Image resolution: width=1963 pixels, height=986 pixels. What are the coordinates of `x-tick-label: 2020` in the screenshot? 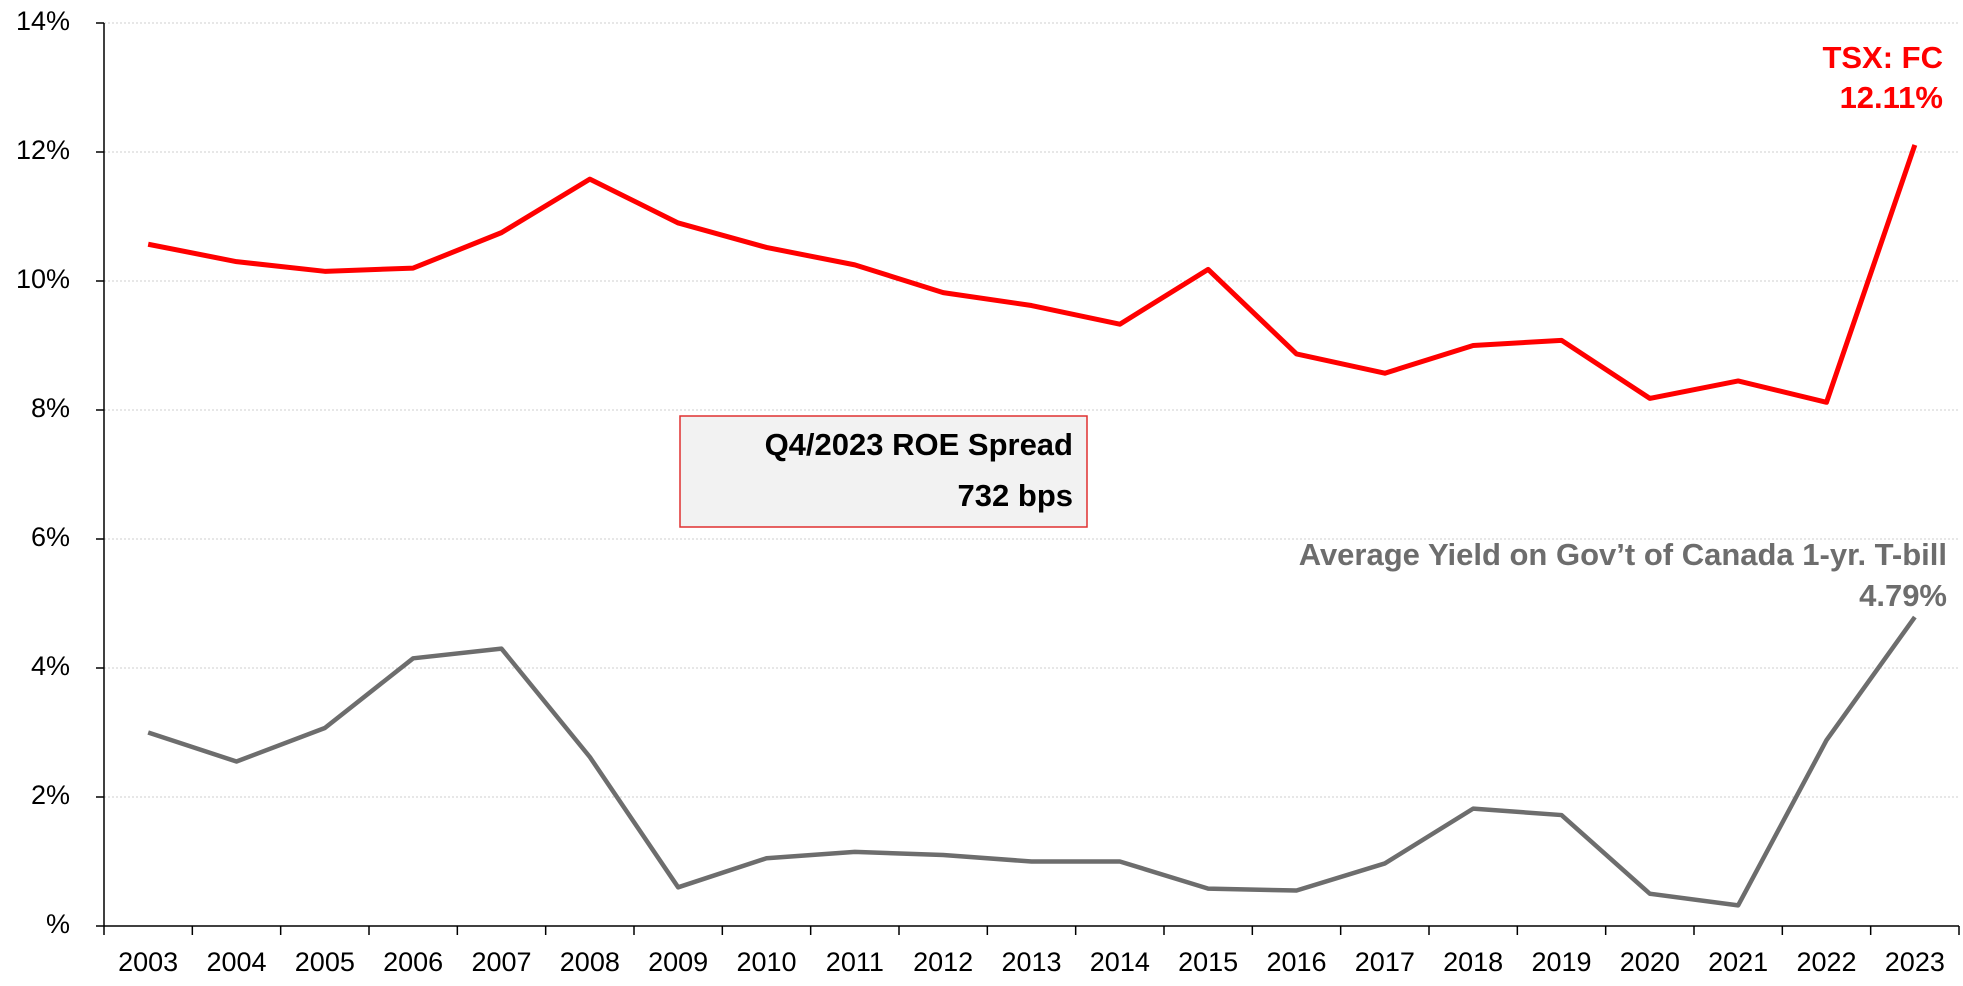 It's located at (1650, 962).